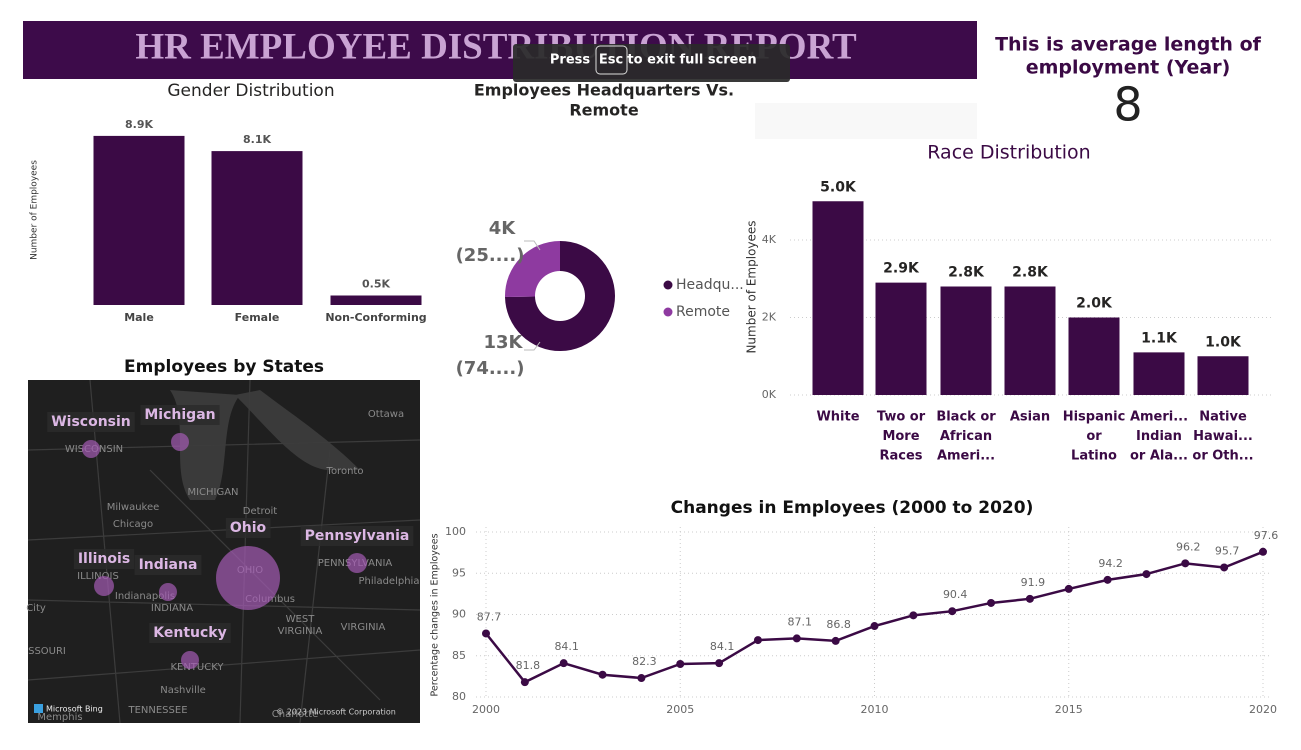  Describe the element at coordinates (47, 651) in the screenshot. I see `map-place-label: SSOURI` at that location.